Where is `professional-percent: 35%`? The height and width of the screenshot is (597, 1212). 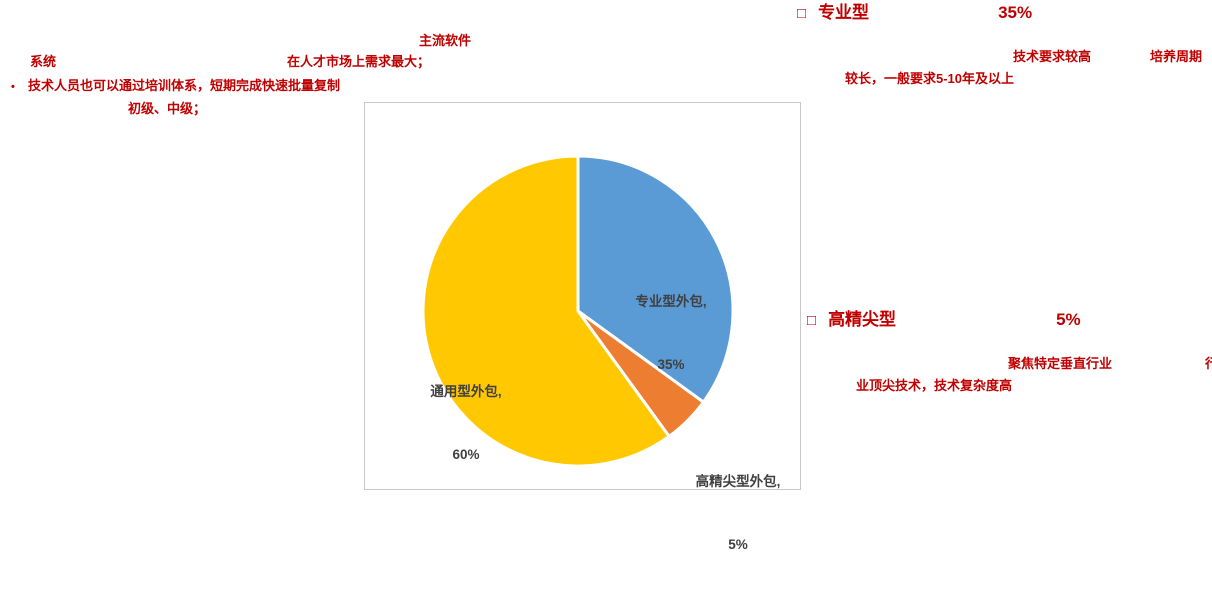 professional-percent: 35% is located at coordinates (1015, 12).